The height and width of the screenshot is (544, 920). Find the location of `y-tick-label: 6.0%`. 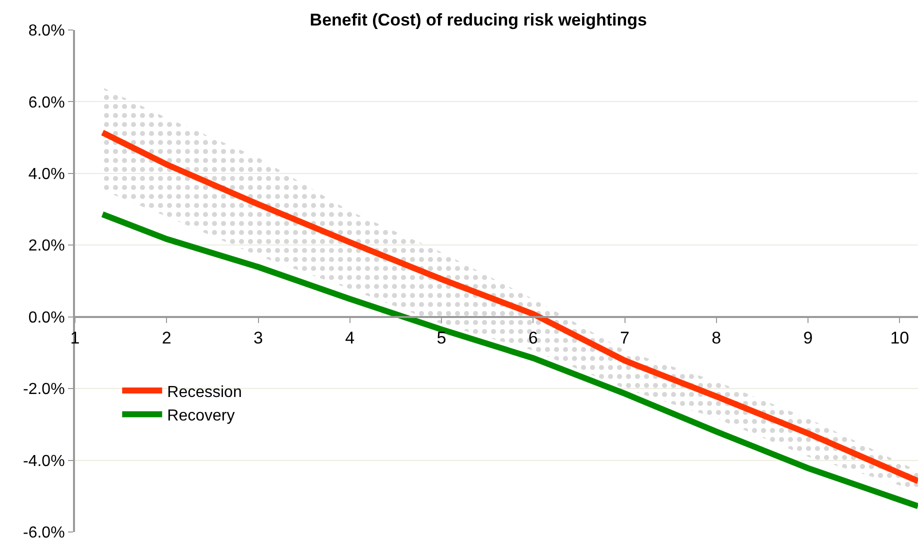

y-tick-label: 6.0% is located at coordinates (46, 103).